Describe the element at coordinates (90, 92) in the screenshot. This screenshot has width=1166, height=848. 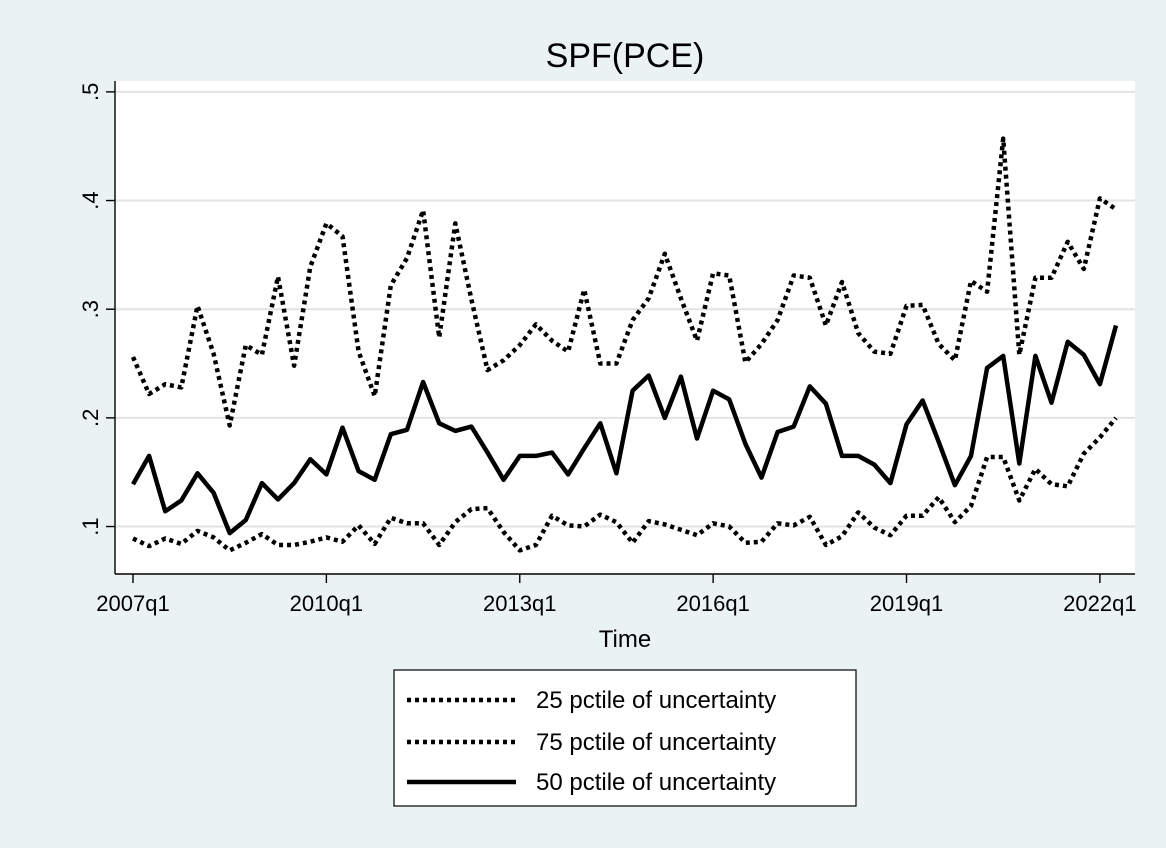
I see `y-tick-label: .5` at that location.